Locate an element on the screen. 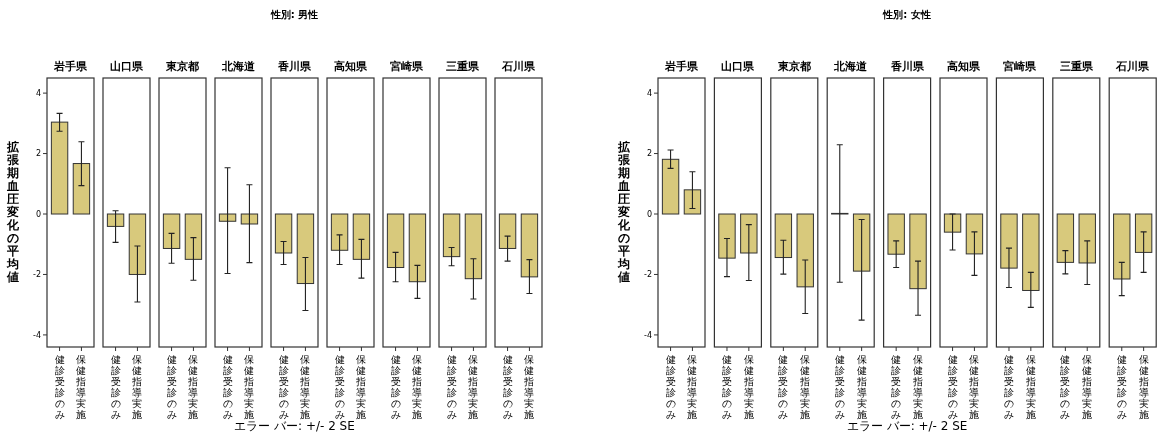 This screenshot has height=438, width=1161. chart-title: 性別: 女性 is located at coordinates (906, 14).